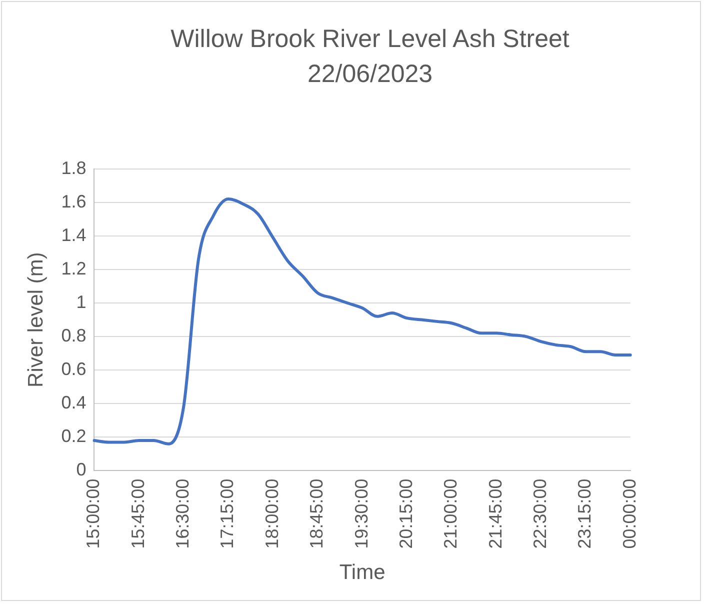 This screenshot has height=605, width=704. What do you see at coordinates (73, 402) in the screenshot?
I see `y-tick-label: 0.4` at bounding box center [73, 402].